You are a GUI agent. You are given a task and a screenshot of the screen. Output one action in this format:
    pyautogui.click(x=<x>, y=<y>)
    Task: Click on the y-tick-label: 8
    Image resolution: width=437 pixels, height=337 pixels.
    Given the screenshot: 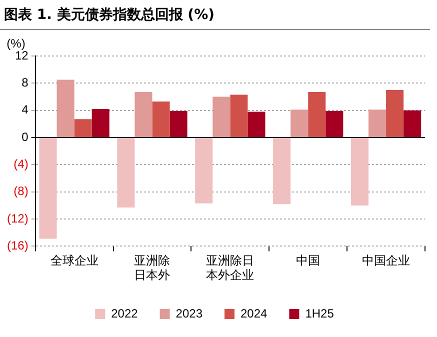 What is the action you would take?
    pyautogui.click(x=25, y=82)
    